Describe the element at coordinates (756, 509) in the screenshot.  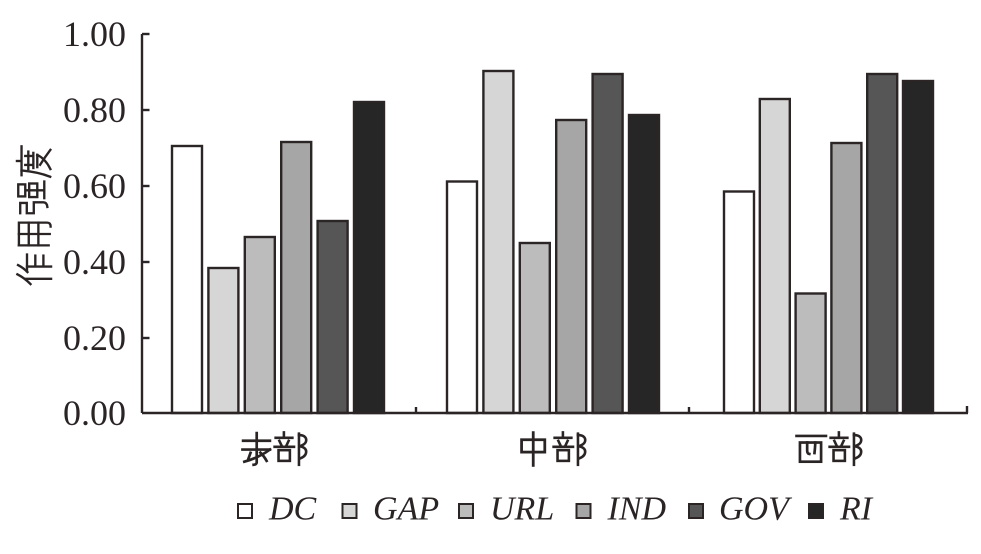
I see `svg-text: GOV` at that location.